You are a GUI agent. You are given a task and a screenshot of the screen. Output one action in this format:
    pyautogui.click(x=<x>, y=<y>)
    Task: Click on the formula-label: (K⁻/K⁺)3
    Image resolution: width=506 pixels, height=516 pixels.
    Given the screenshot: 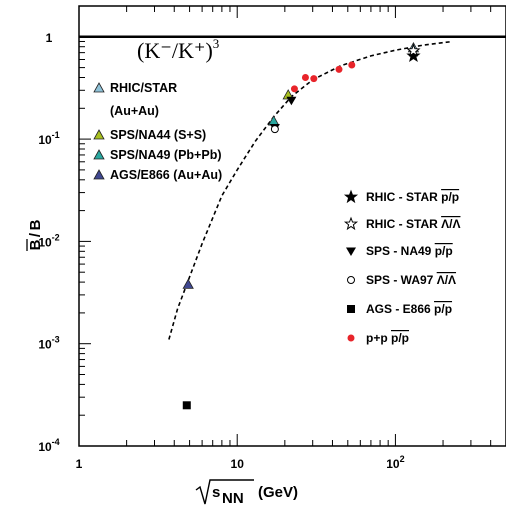 What is the action you would take?
    pyautogui.click(x=178, y=49)
    